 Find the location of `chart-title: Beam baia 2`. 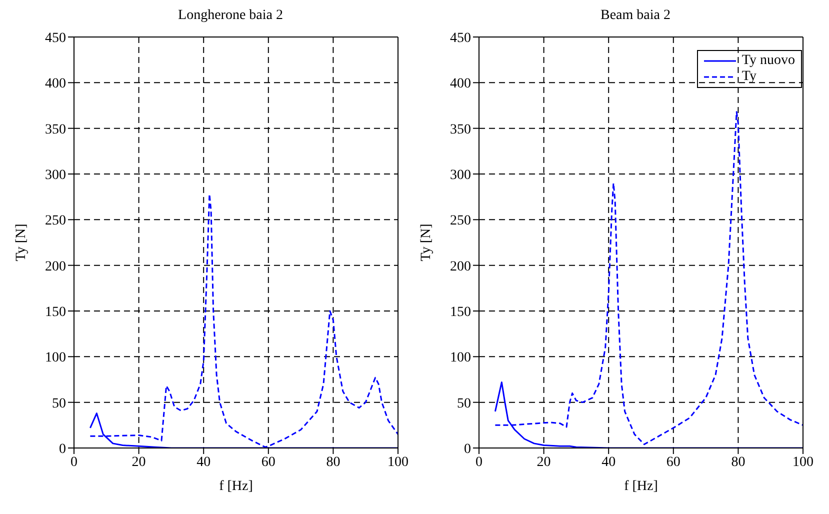

chart-title: Beam baia 2 is located at coordinates (636, 16).